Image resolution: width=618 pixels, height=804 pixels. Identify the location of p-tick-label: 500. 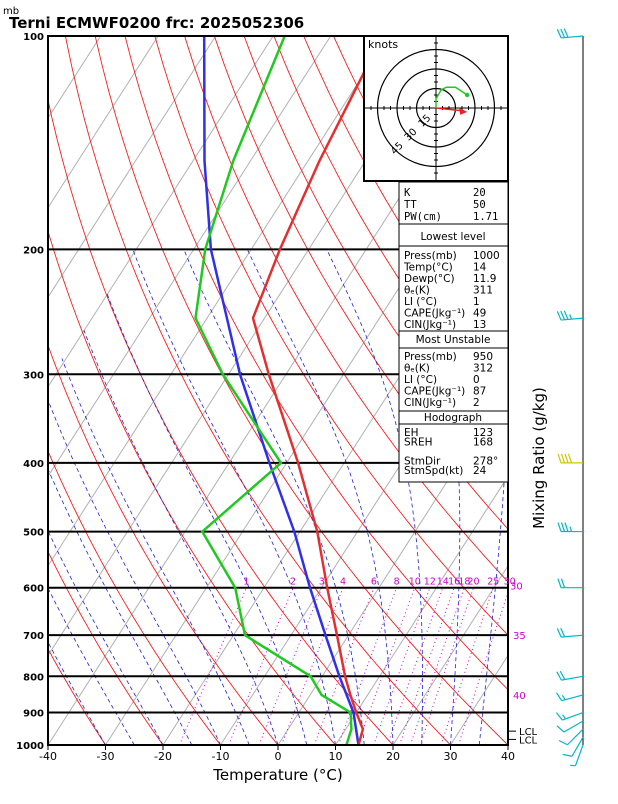
(33, 533).